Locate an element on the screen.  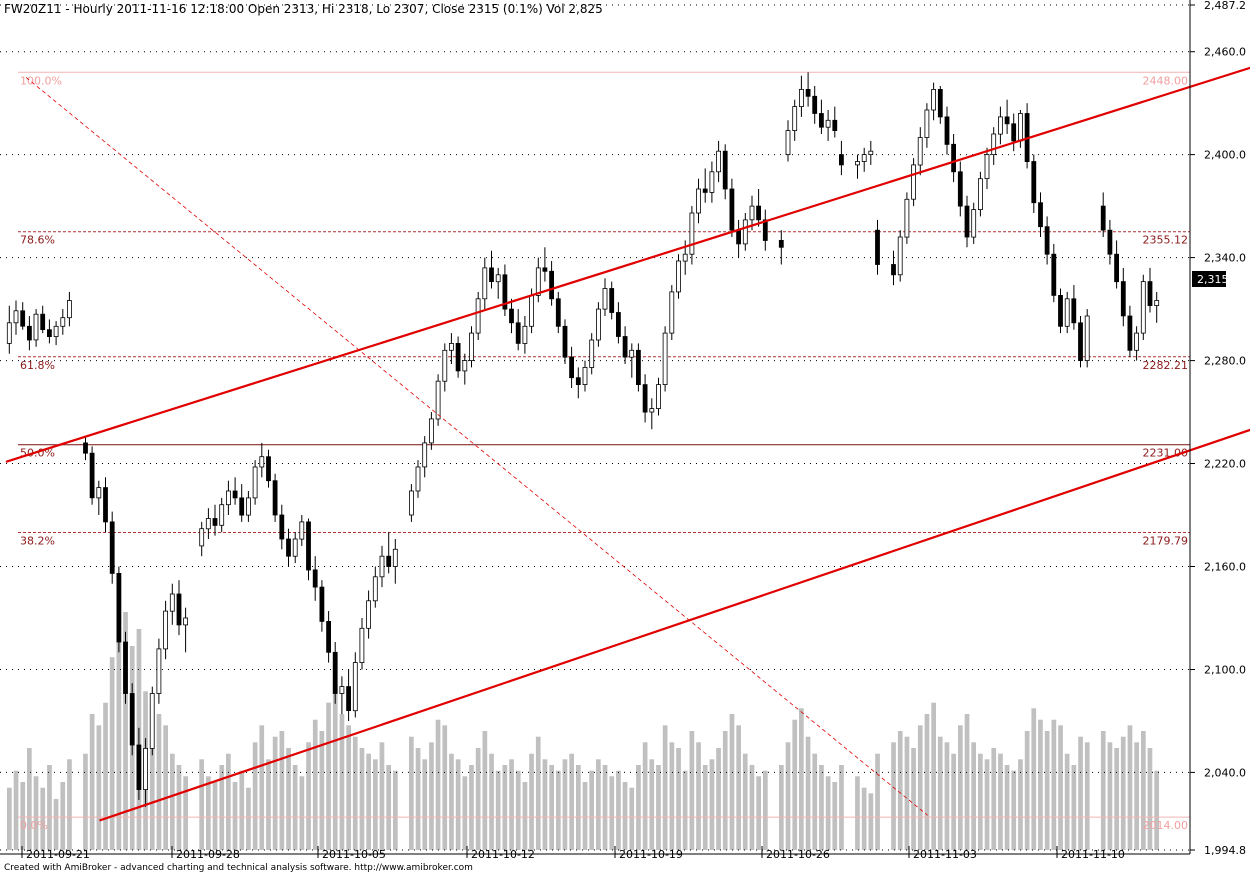
fib-left-label: 38.2% is located at coordinates (37, 541).